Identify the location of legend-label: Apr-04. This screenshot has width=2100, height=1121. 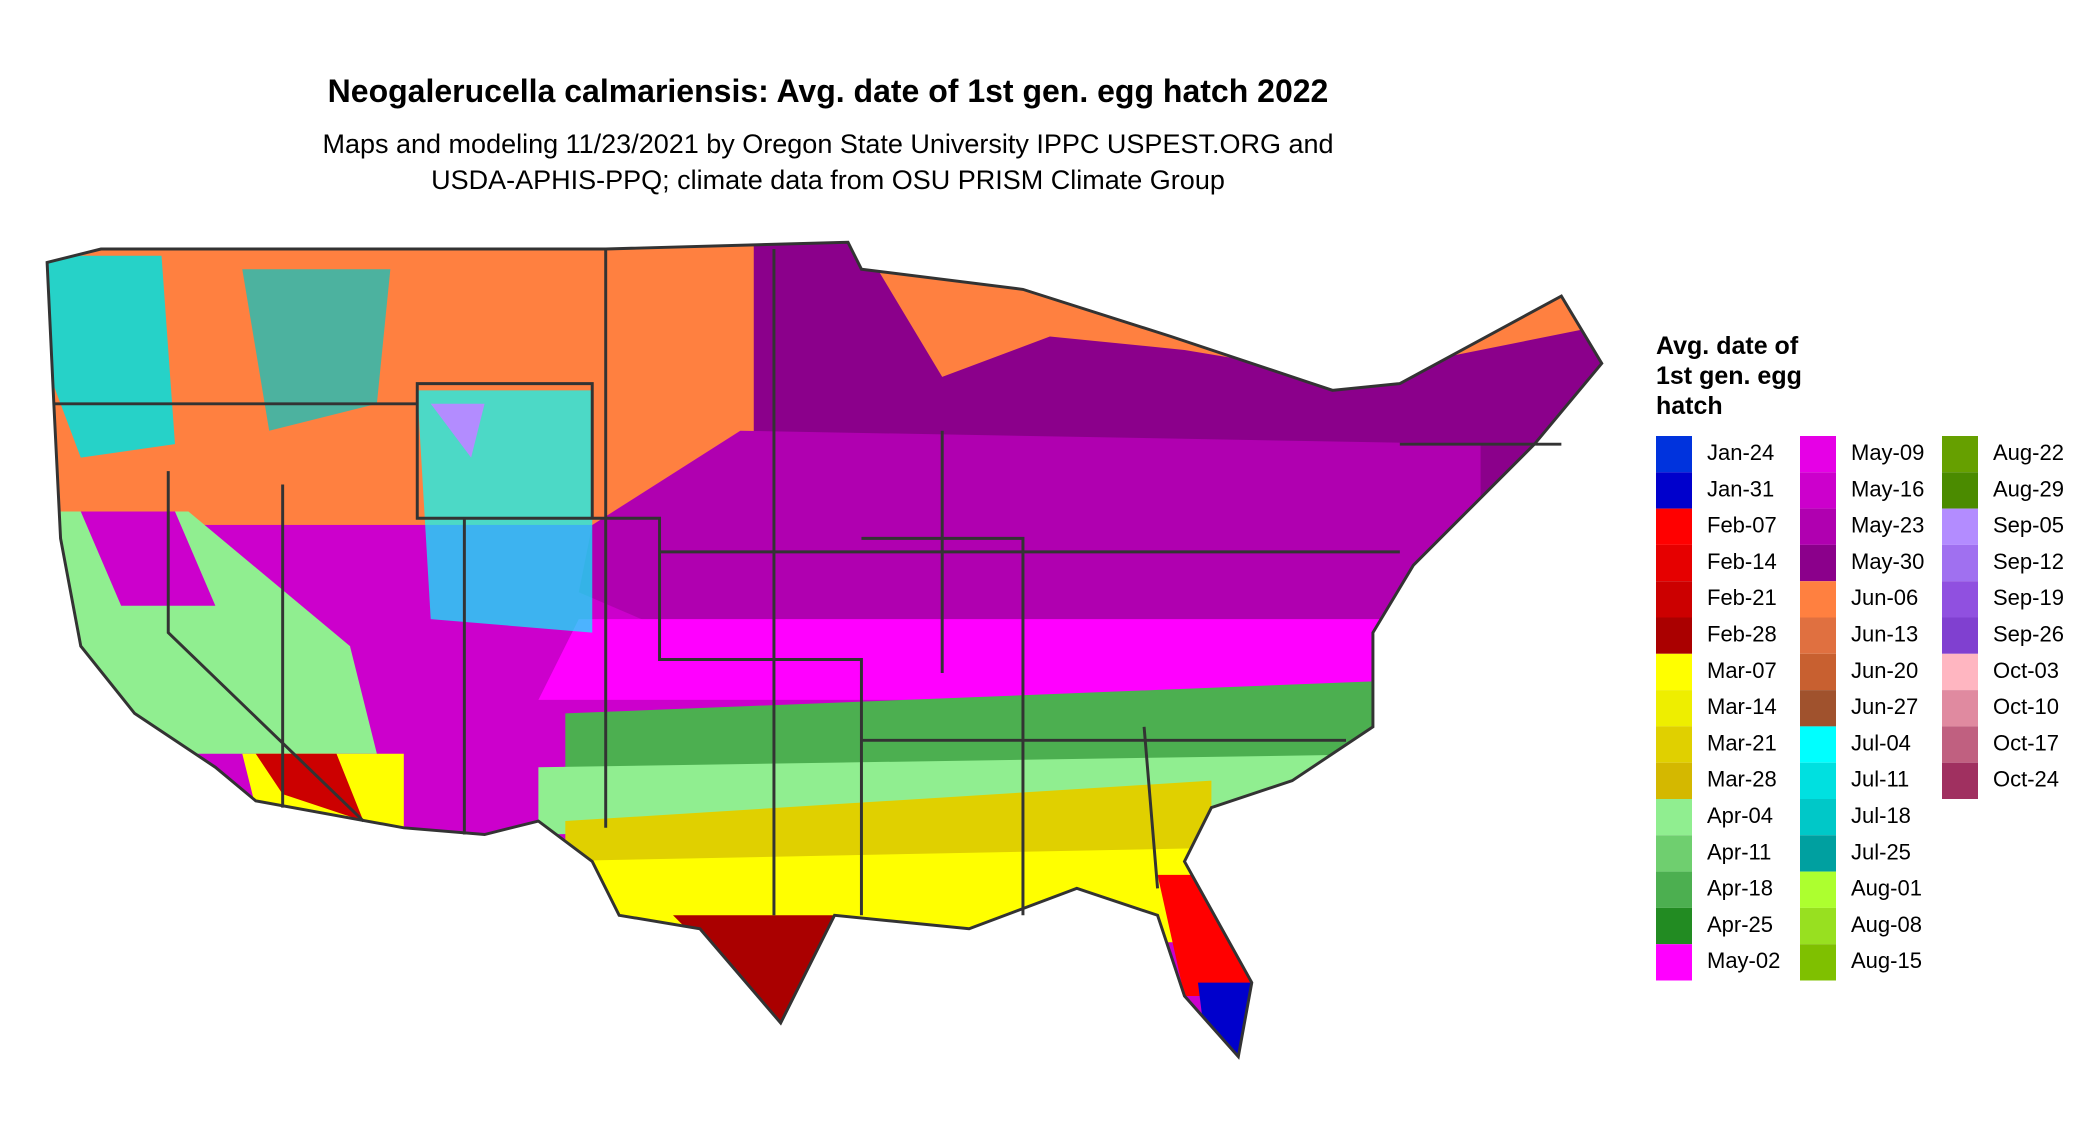
(1740, 815).